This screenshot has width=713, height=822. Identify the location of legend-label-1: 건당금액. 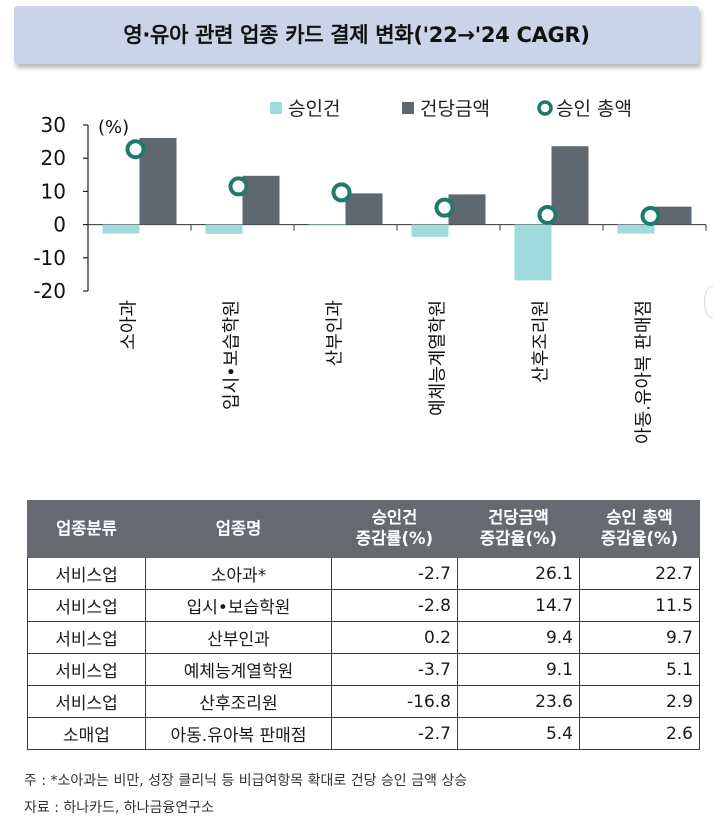
(455, 109).